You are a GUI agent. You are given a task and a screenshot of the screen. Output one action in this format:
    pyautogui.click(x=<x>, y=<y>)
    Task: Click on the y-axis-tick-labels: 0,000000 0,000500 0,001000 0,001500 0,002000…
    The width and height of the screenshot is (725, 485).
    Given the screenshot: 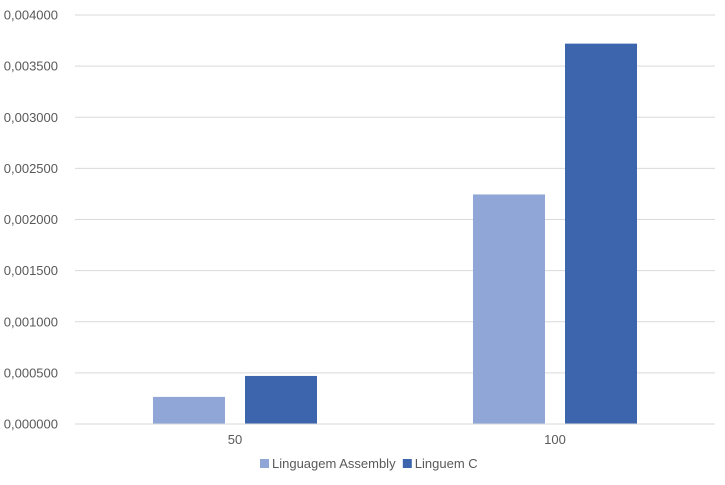 What is the action you would take?
    pyautogui.click(x=31, y=220)
    